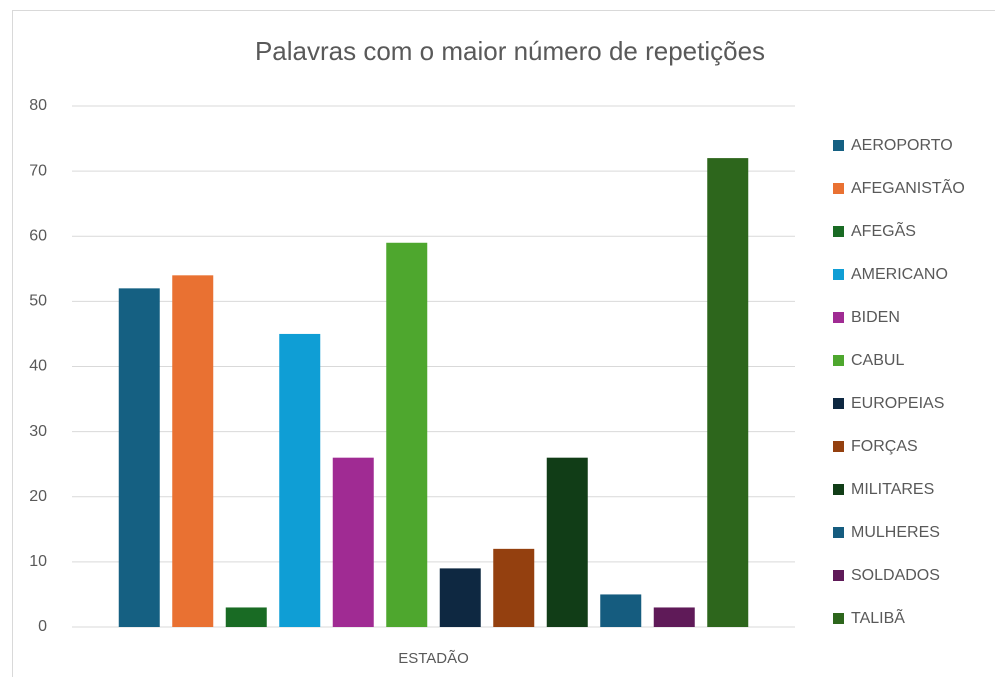 The image size is (995, 677). What do you see at coordinates (38, 496) in the screenshot?
I see `y-tick-label: 20` at bounding box center [38, 496].